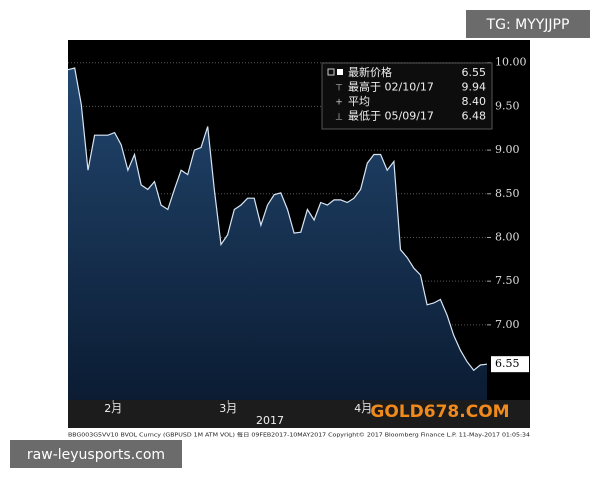  I want to click on y-tick-label: 9.50, so click(507, 105).